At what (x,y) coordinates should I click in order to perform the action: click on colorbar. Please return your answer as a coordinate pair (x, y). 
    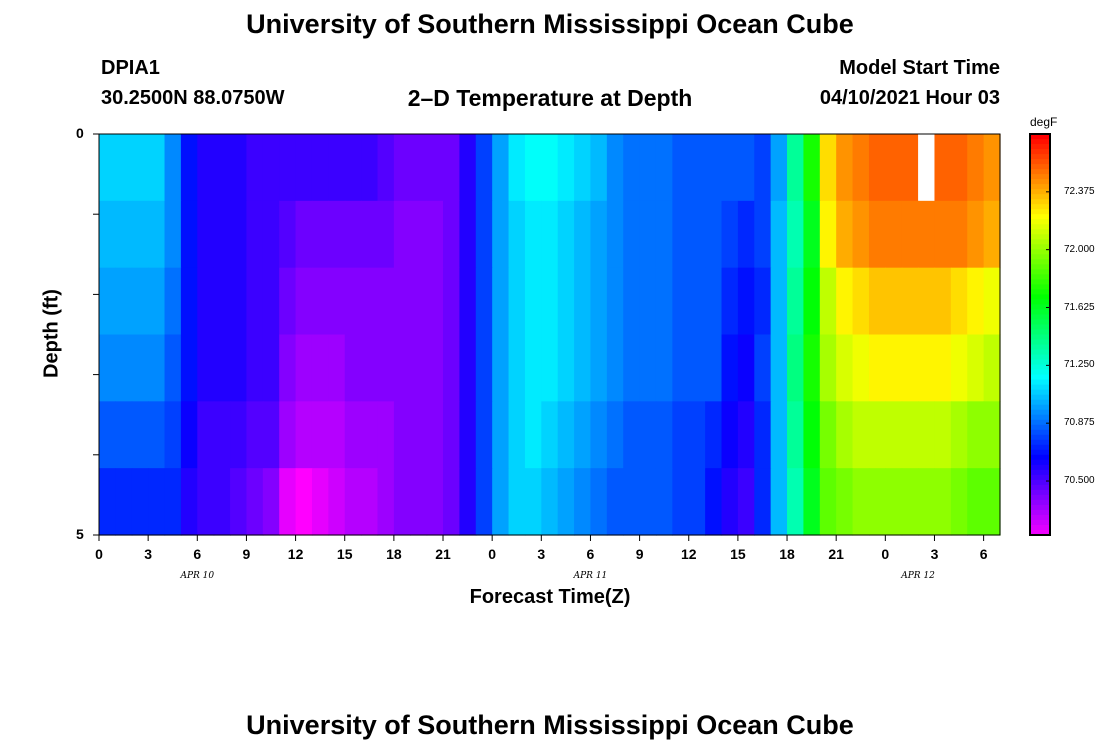
    Looking at the image, I should click on (1040, 334).